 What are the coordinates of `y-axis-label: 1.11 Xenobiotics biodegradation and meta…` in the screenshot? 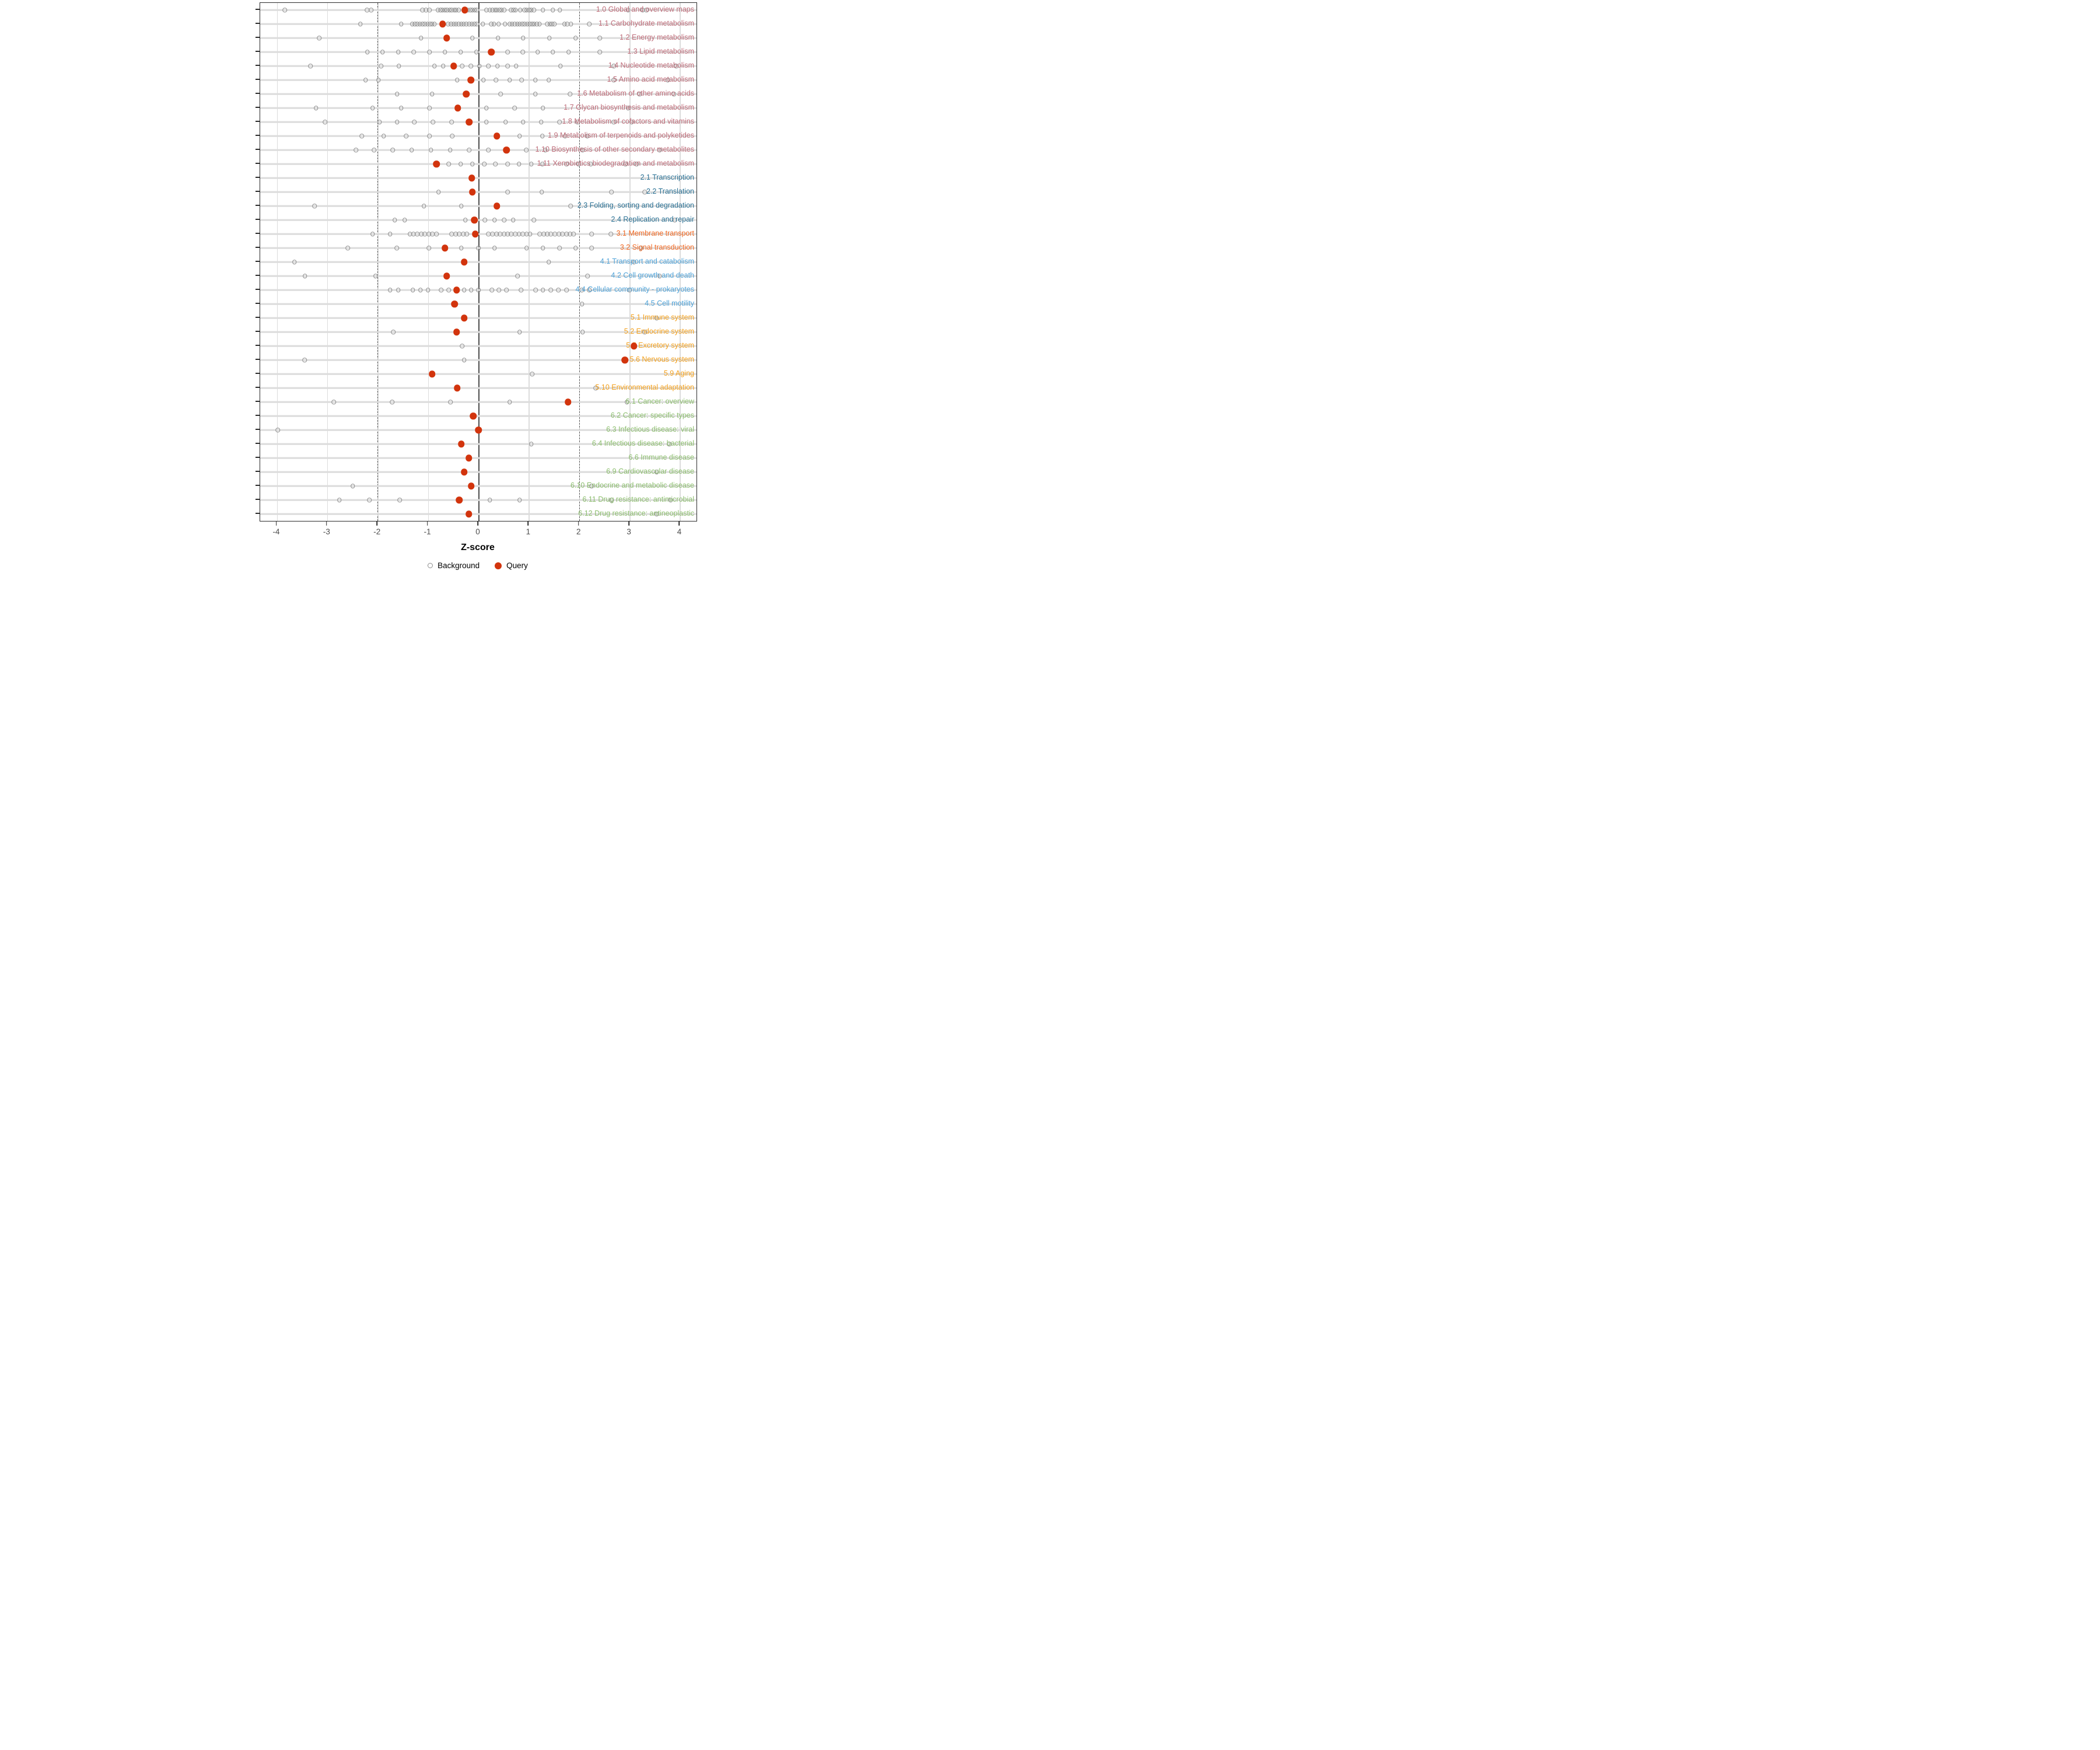 It's located at (615, 163).